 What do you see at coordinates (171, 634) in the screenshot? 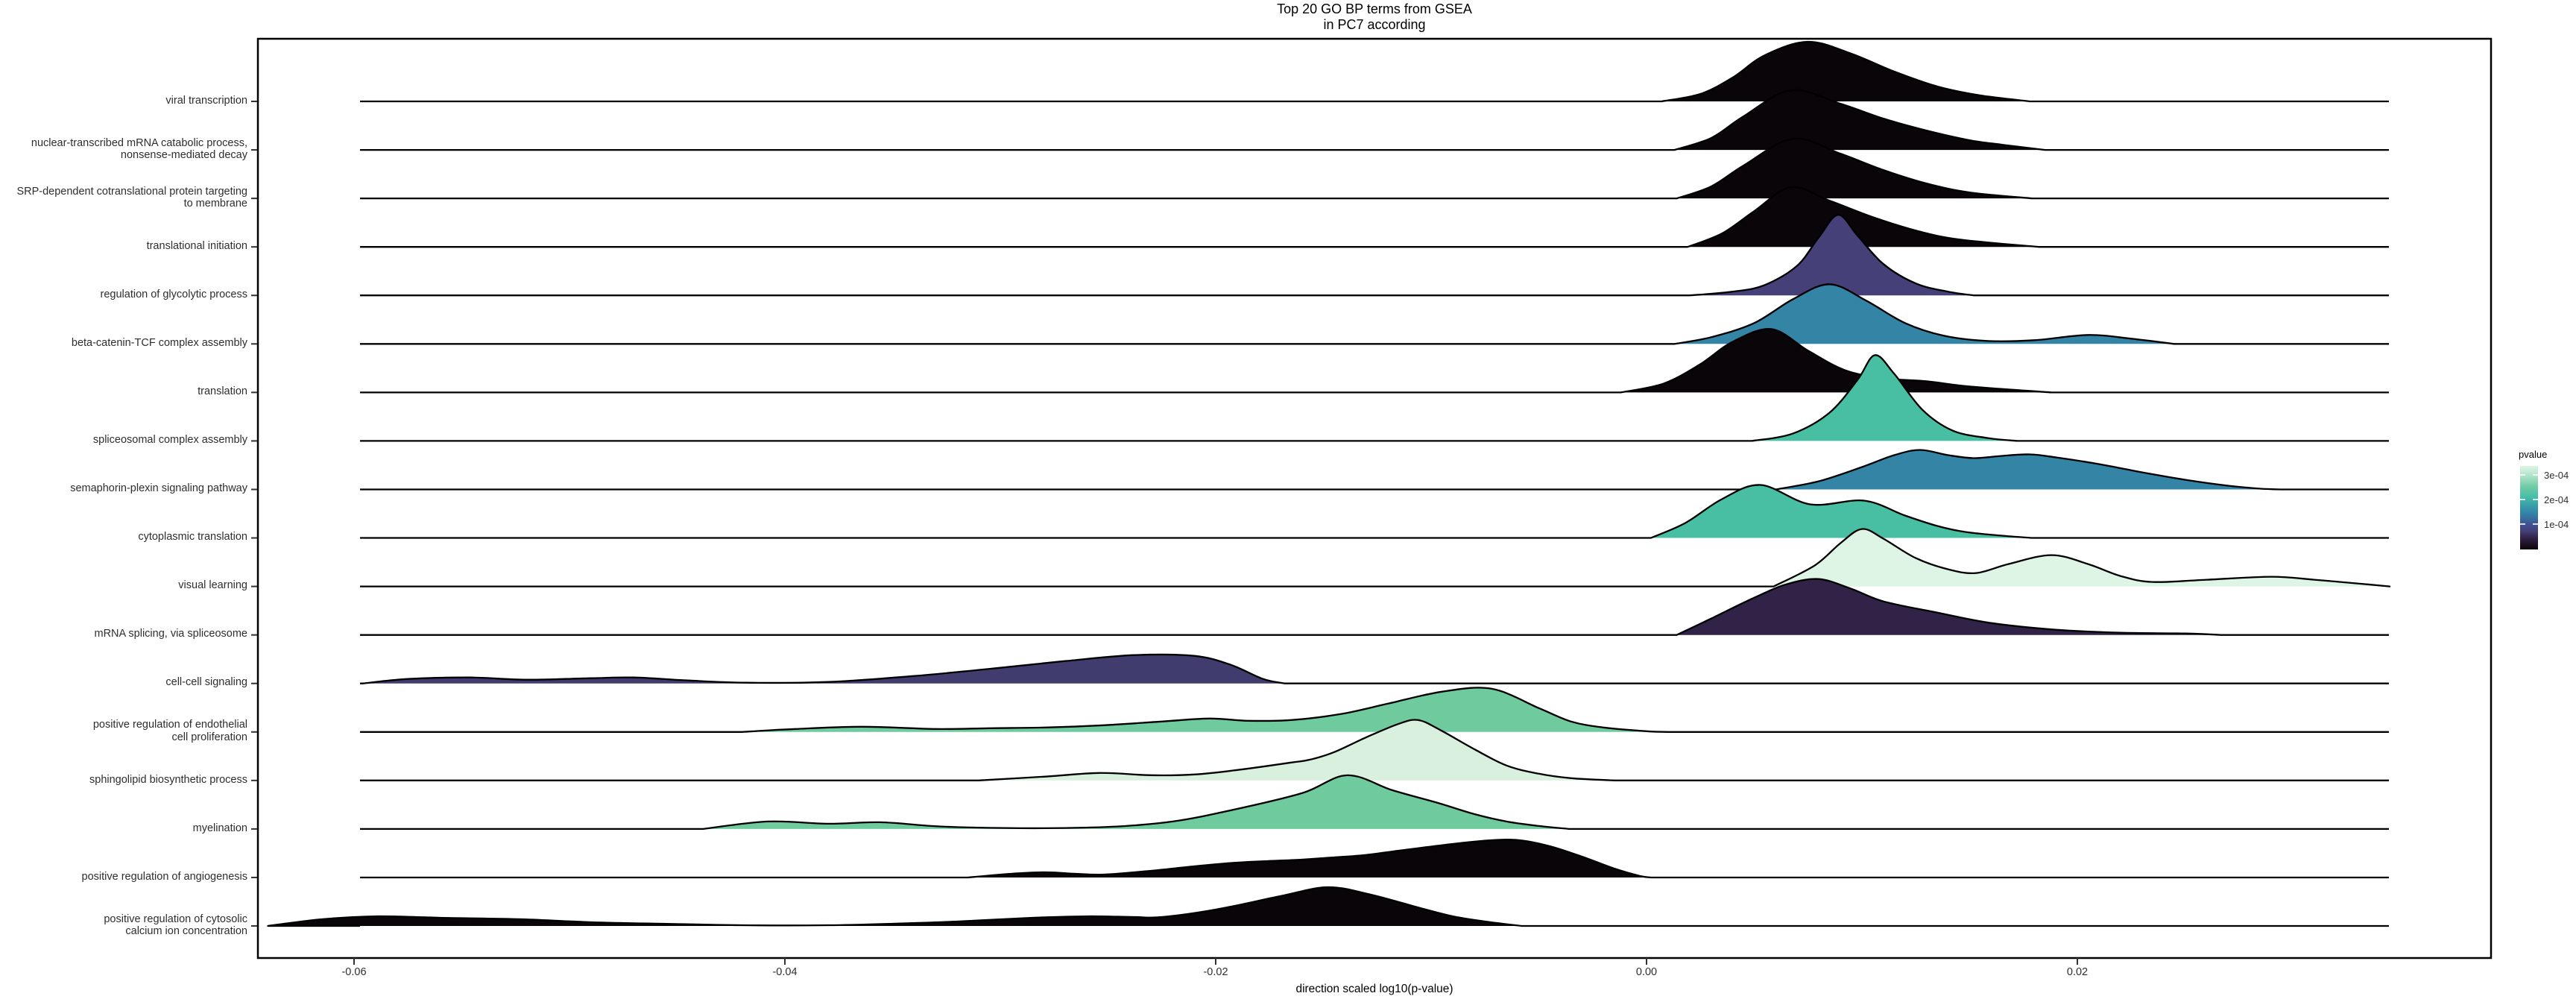
I see `y-axis-label: mRNA splicing, via spliceosome` at bounding box center [171, 634].